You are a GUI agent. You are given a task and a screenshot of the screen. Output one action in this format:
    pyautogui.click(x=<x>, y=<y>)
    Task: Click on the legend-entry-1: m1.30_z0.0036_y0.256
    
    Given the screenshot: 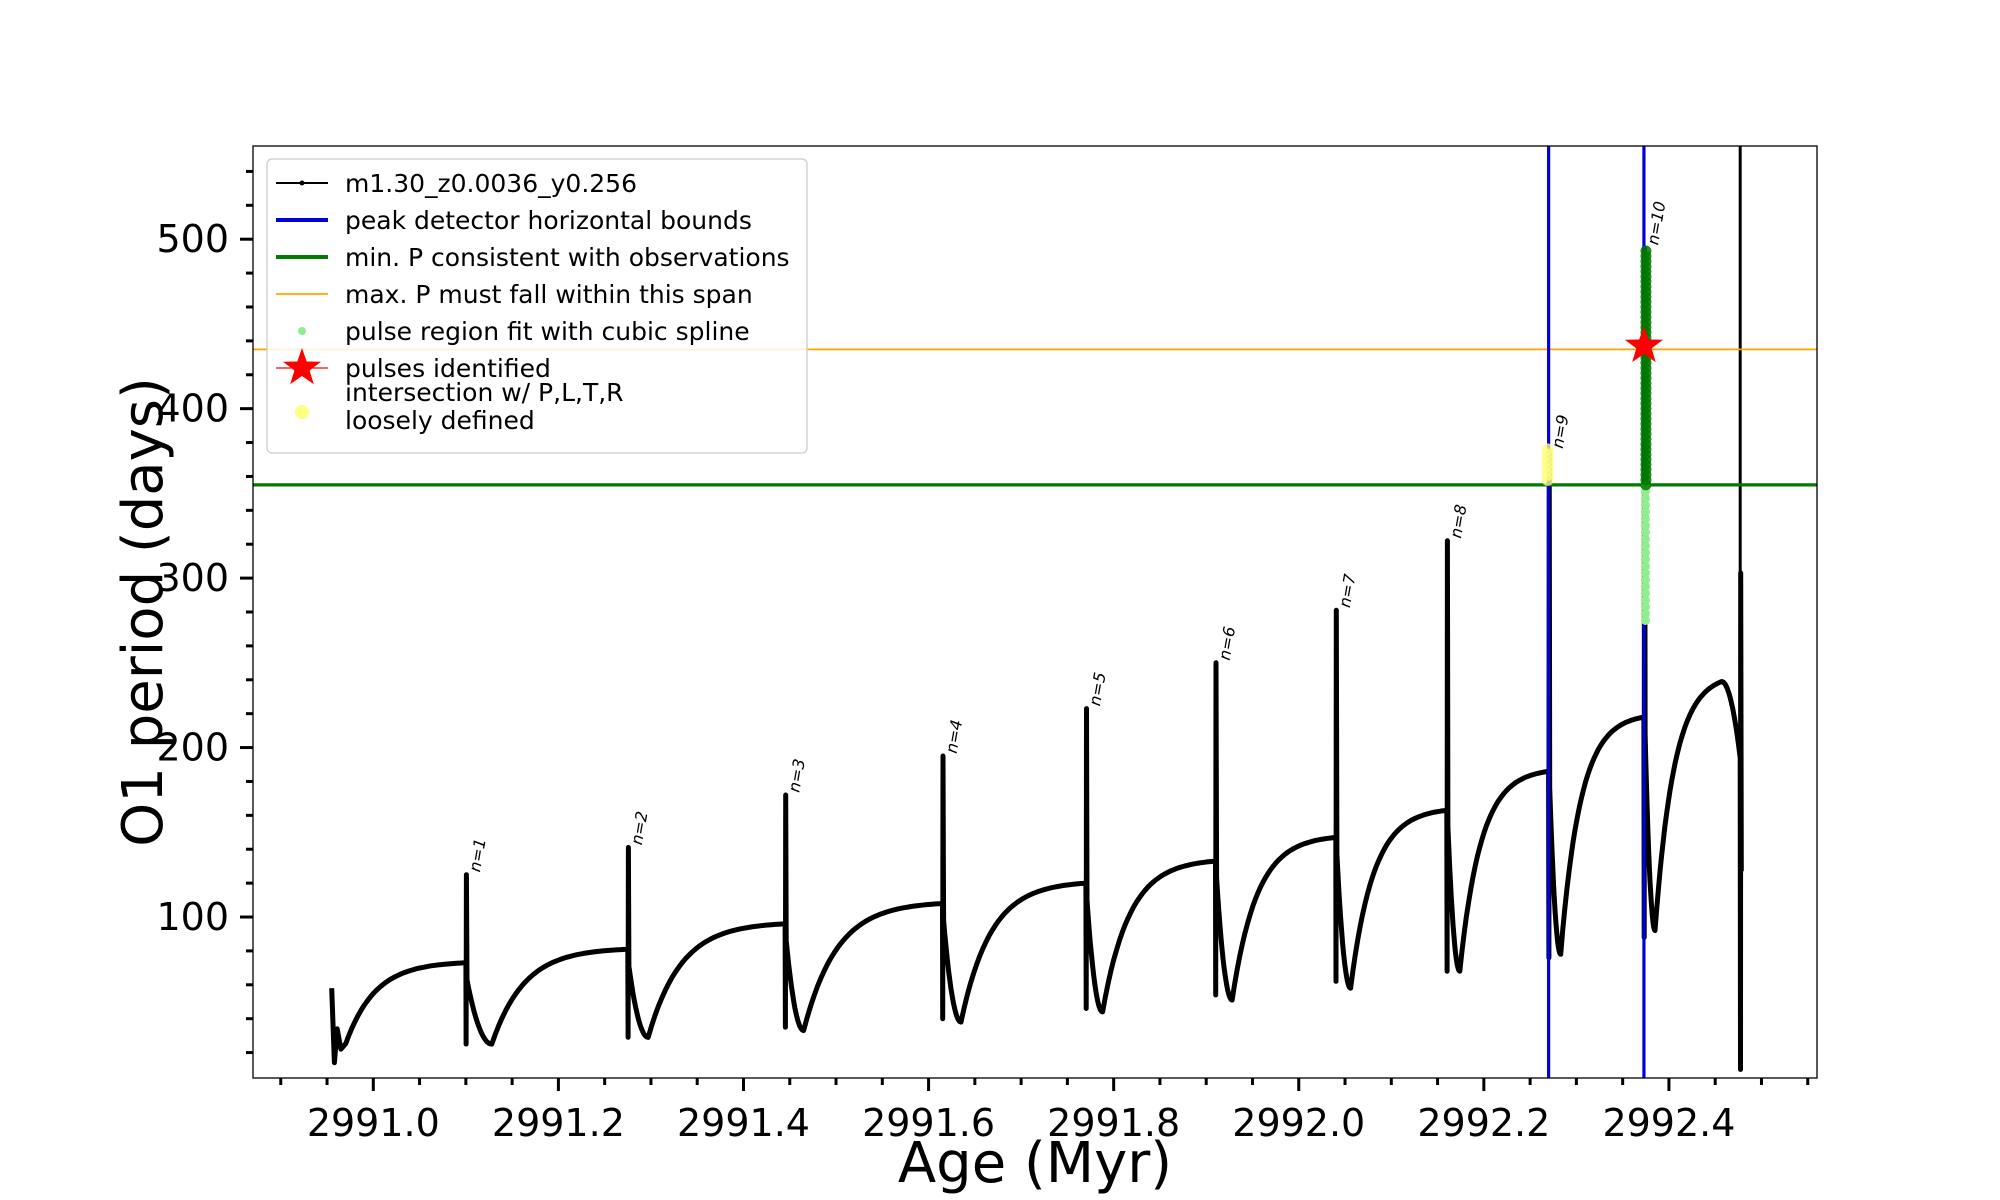 What is the action you would take?
    pyautogui.click(x=456, y=183)
    